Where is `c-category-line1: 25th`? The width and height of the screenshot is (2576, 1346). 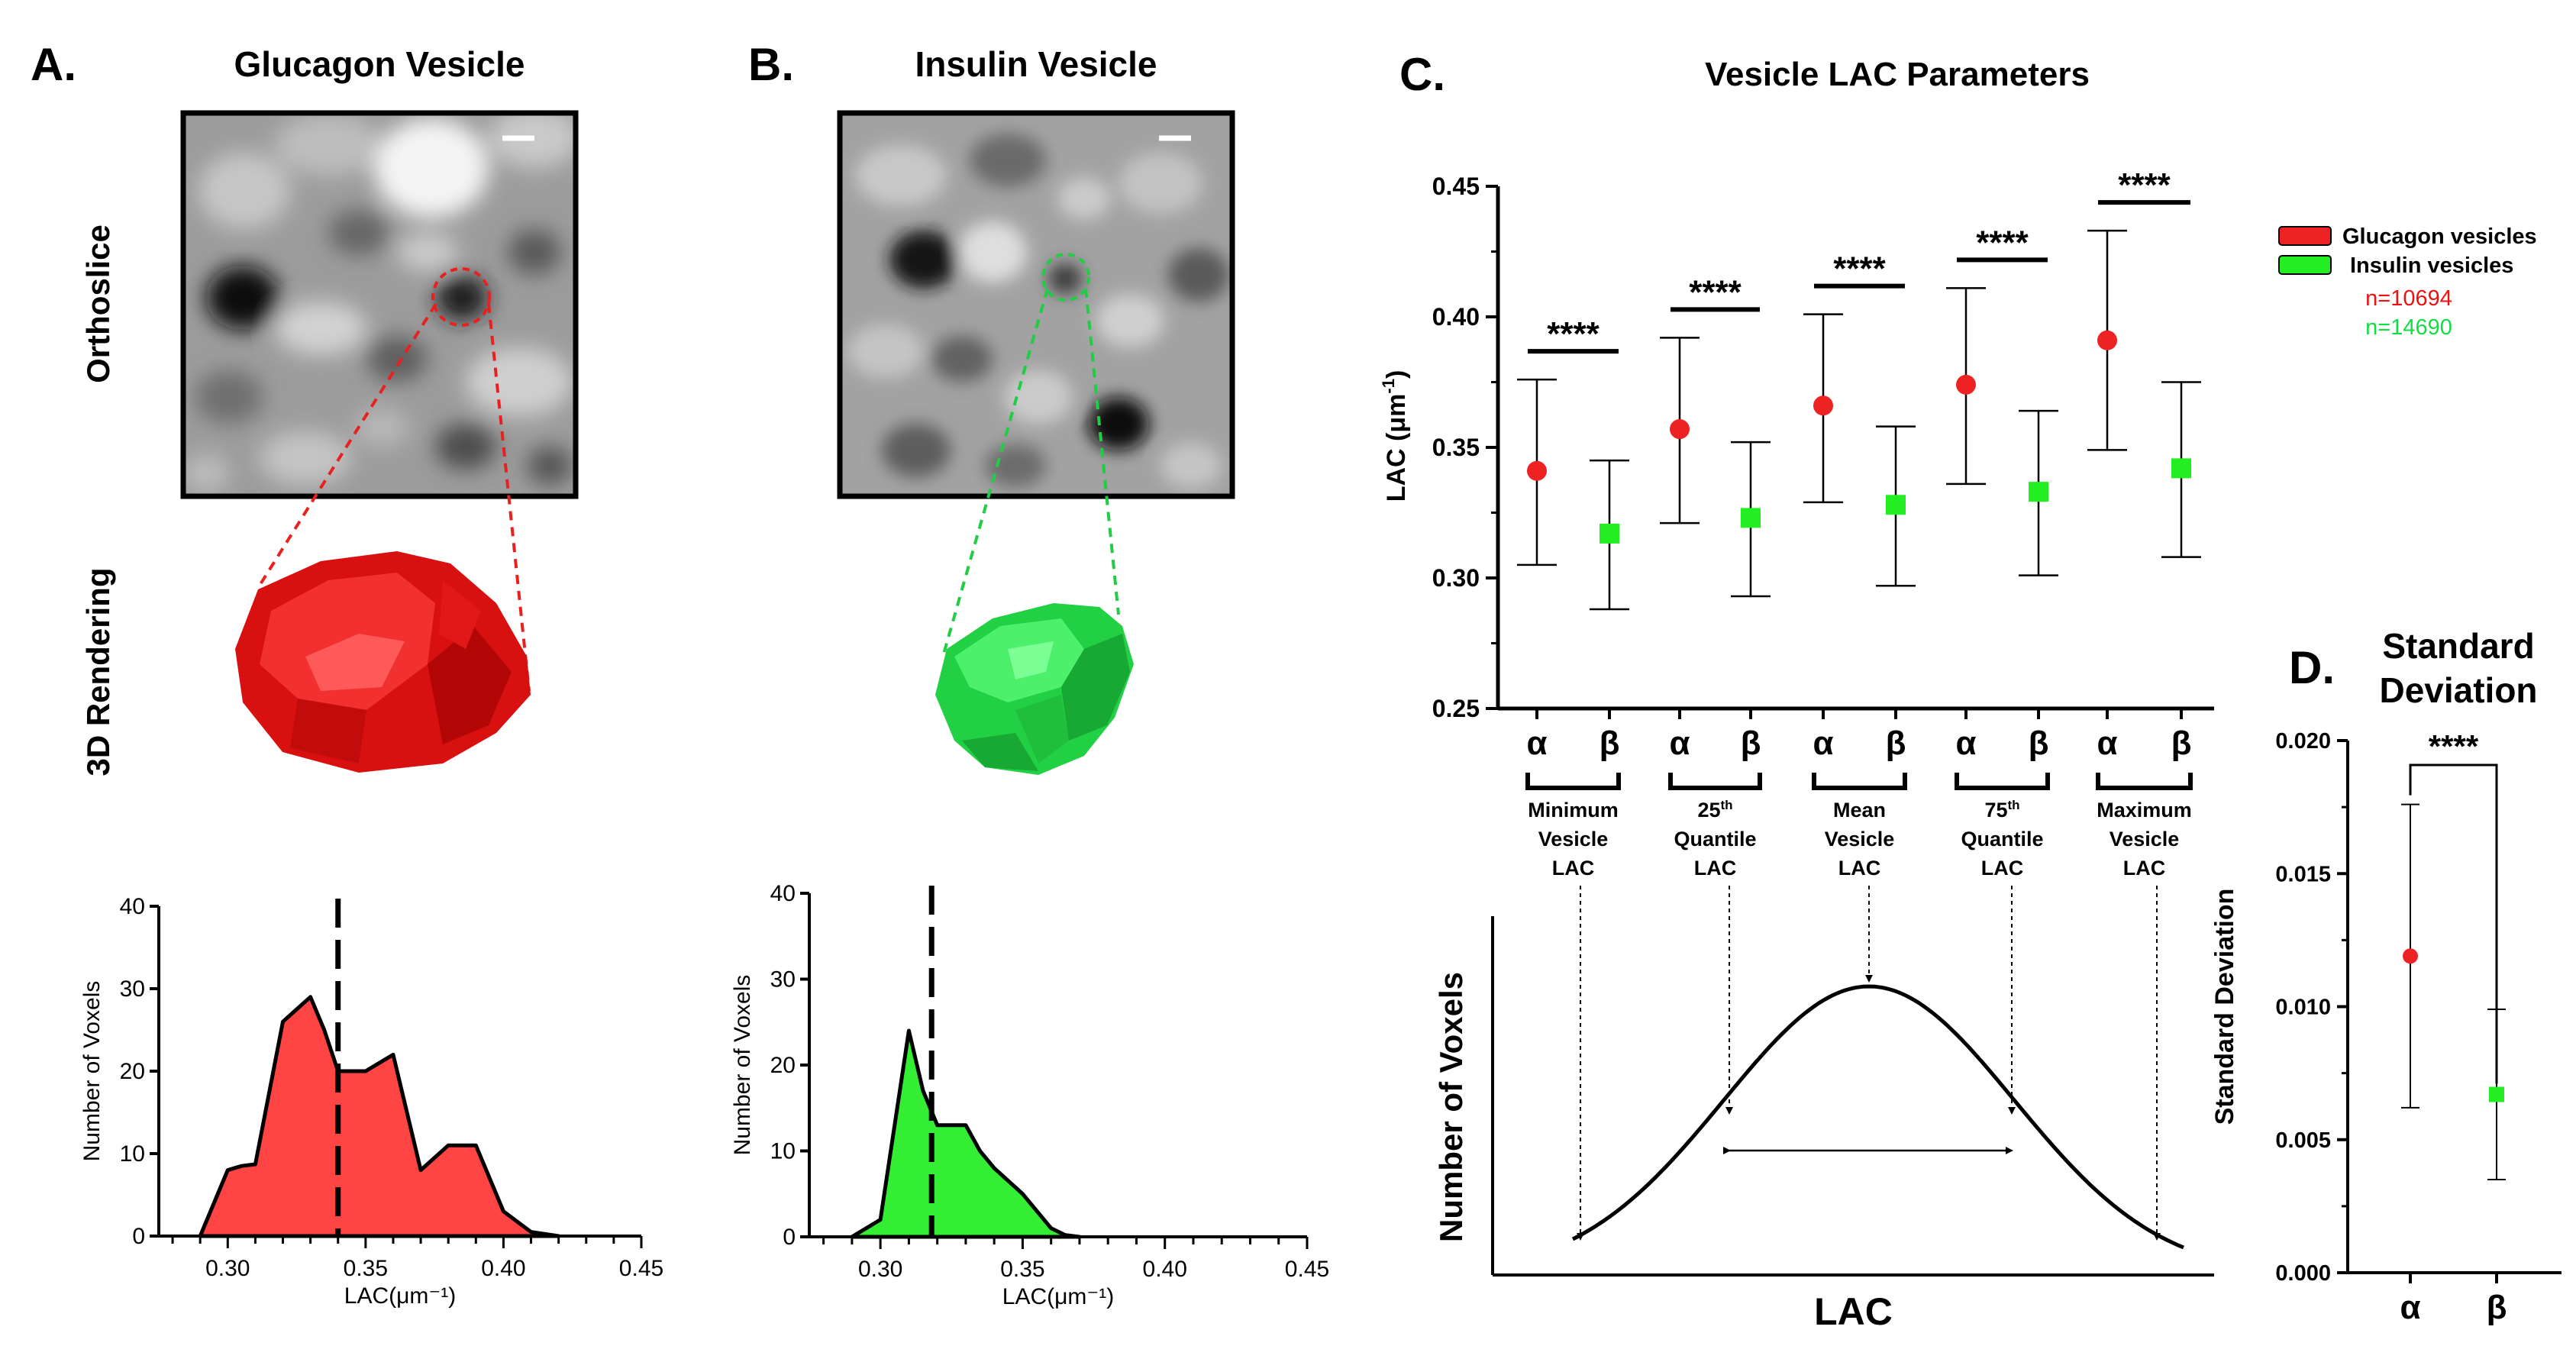 c-category-line1: 25th is located at coordinates (1714, 810).